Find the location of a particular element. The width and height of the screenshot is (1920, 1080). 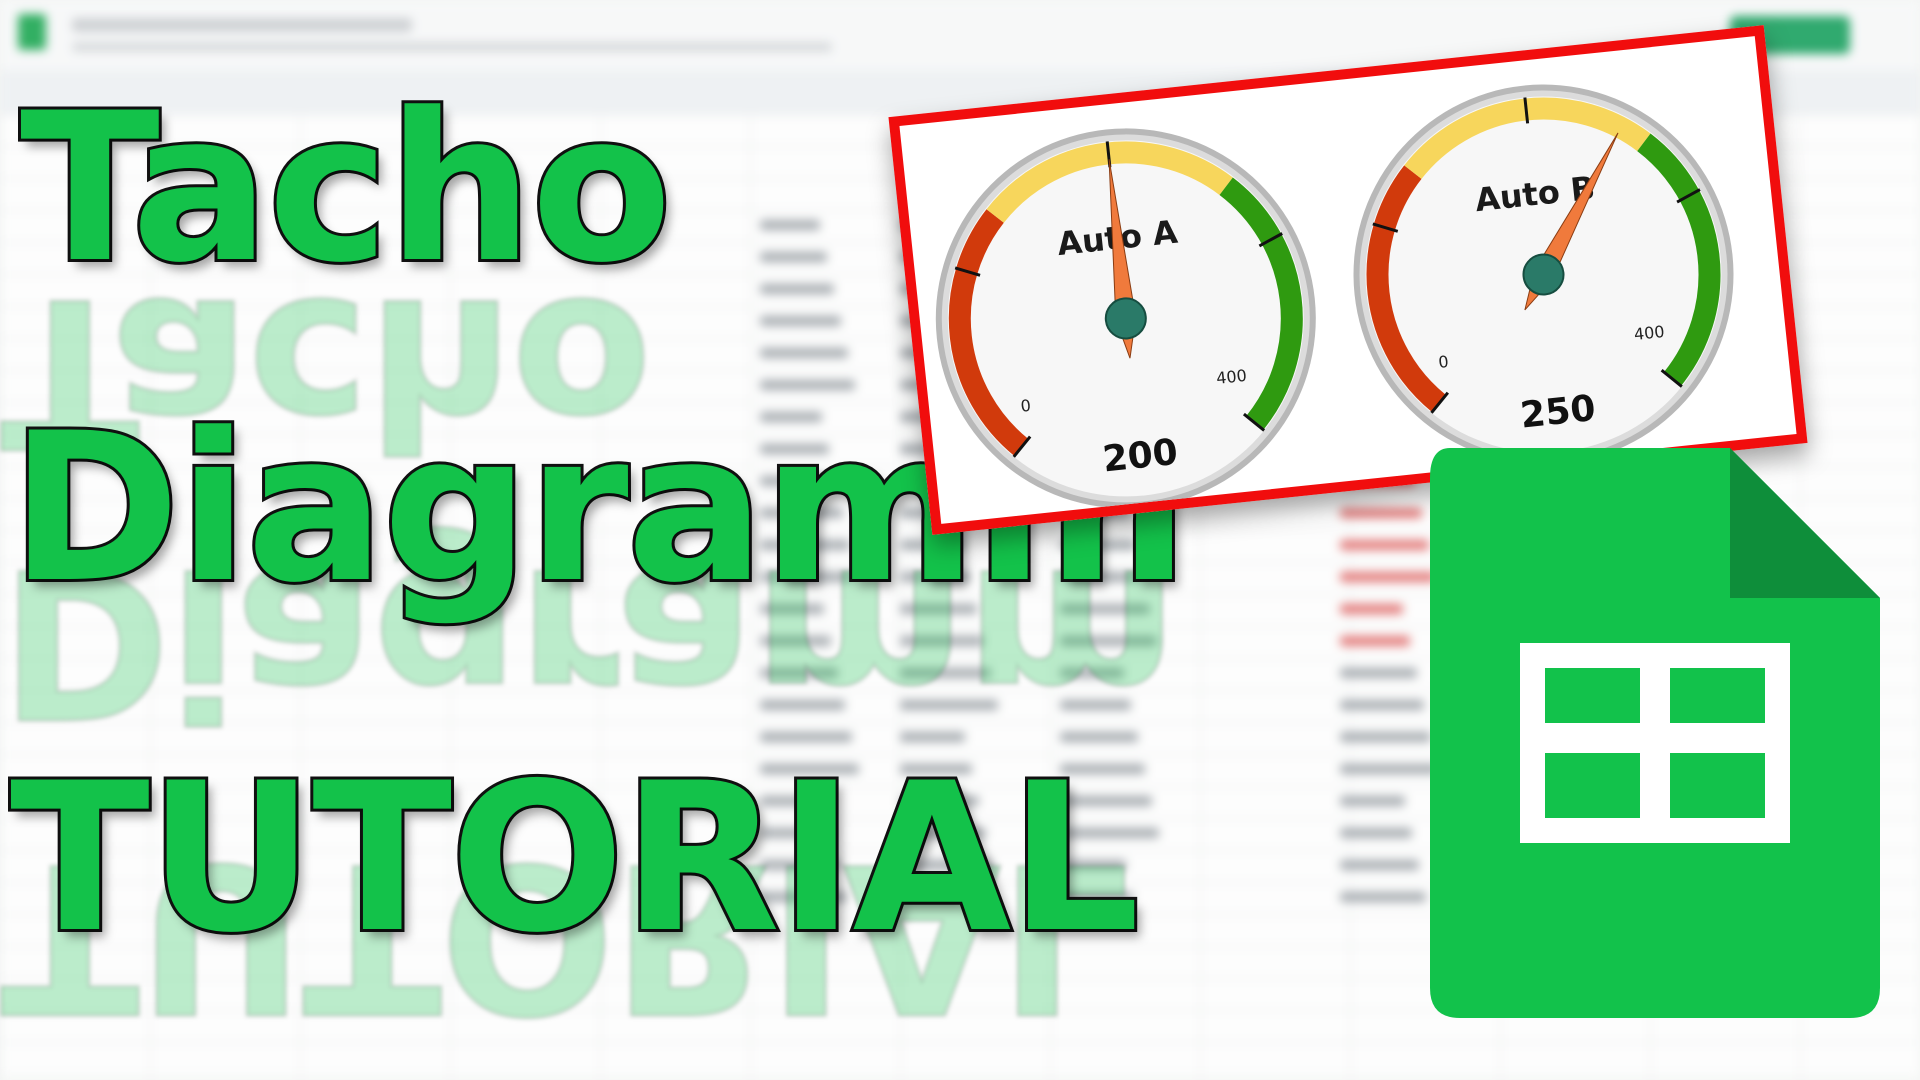

menu-bar-placeholder is located at coordinates (452, 47).